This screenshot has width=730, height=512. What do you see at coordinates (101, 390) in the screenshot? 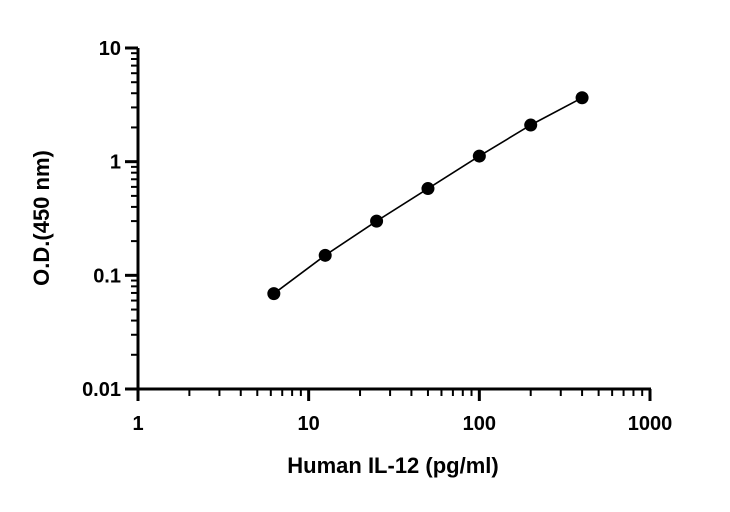
I see `y-tick-label: 0.01` at bounding box center [101, 390].